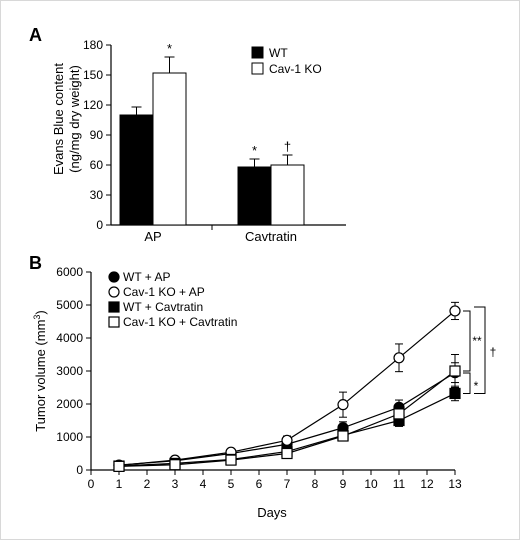 This screenshot has width=520, height=541. I want to click on panel-b-ylabel-sup: 3, so click(37, 317).